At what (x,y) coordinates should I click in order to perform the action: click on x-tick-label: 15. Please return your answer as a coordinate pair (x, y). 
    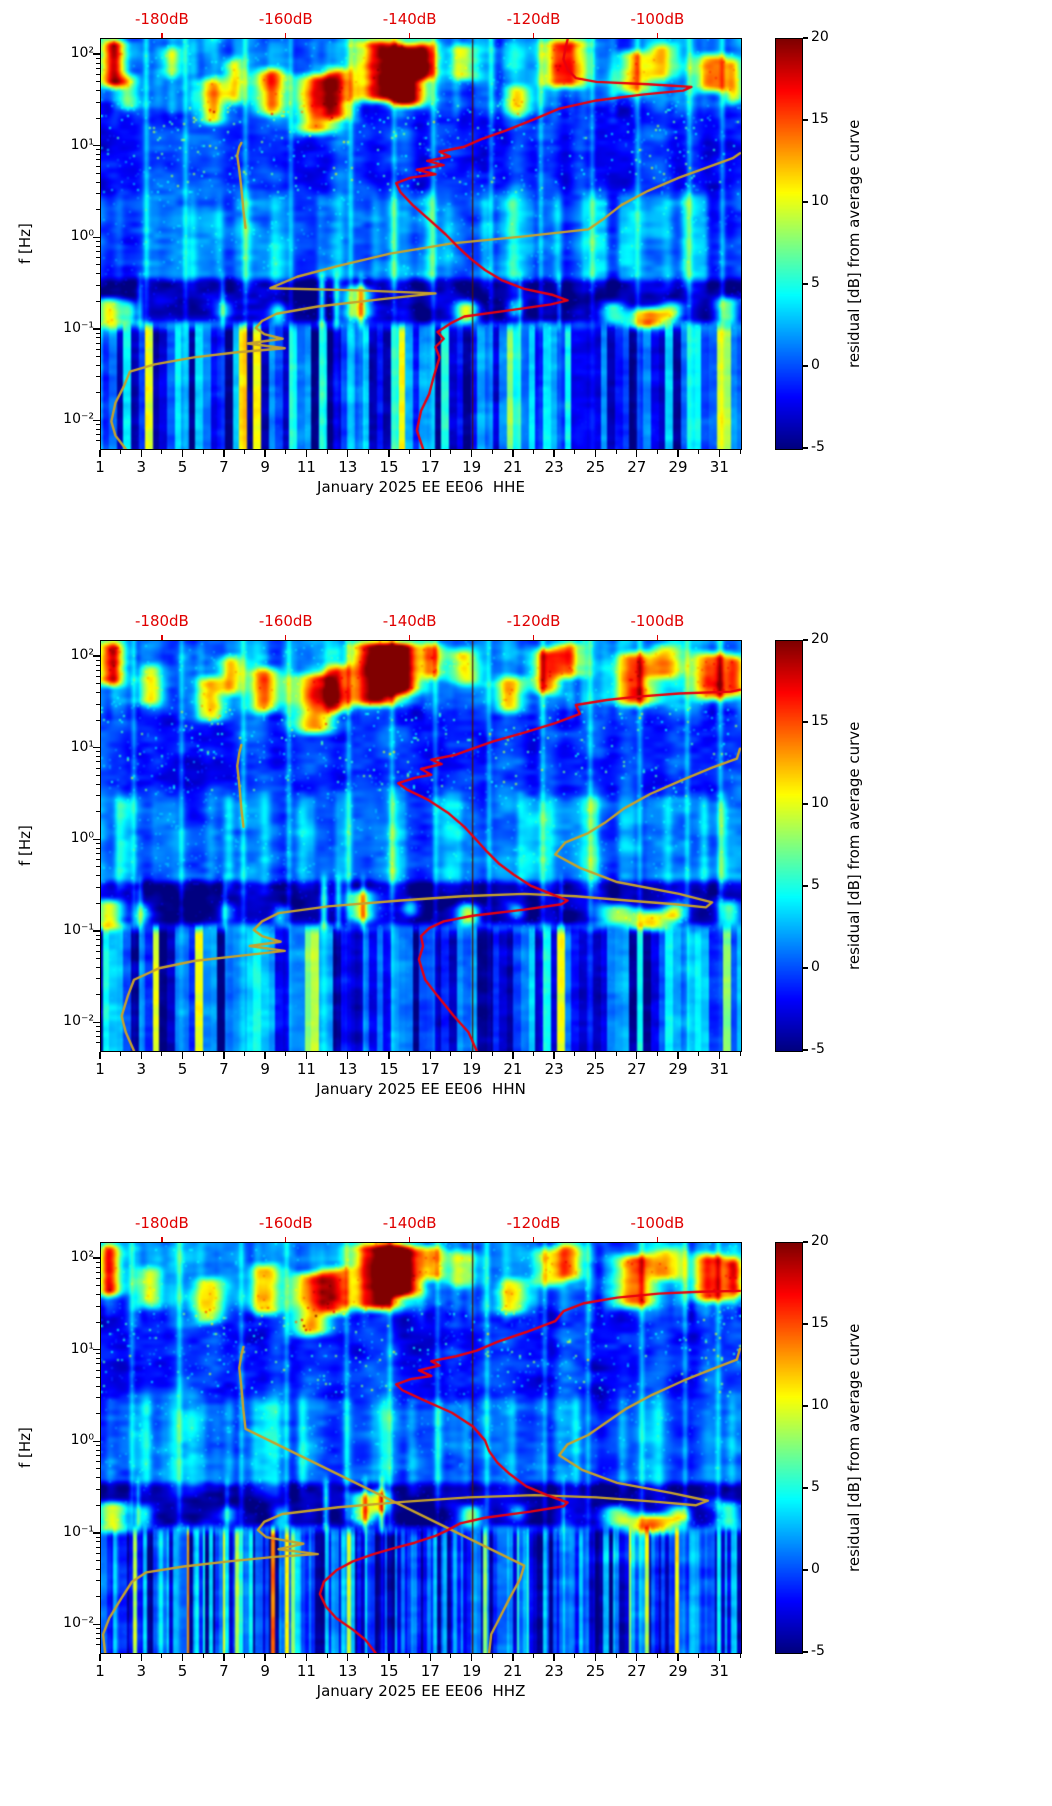
    Looking at the image, I should click on (389, 467).